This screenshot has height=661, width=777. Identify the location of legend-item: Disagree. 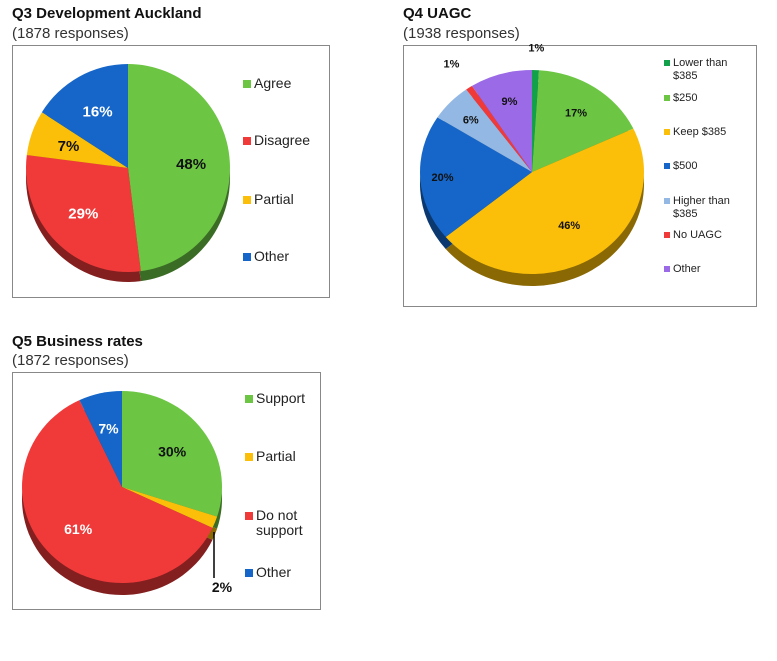
(285, 140).